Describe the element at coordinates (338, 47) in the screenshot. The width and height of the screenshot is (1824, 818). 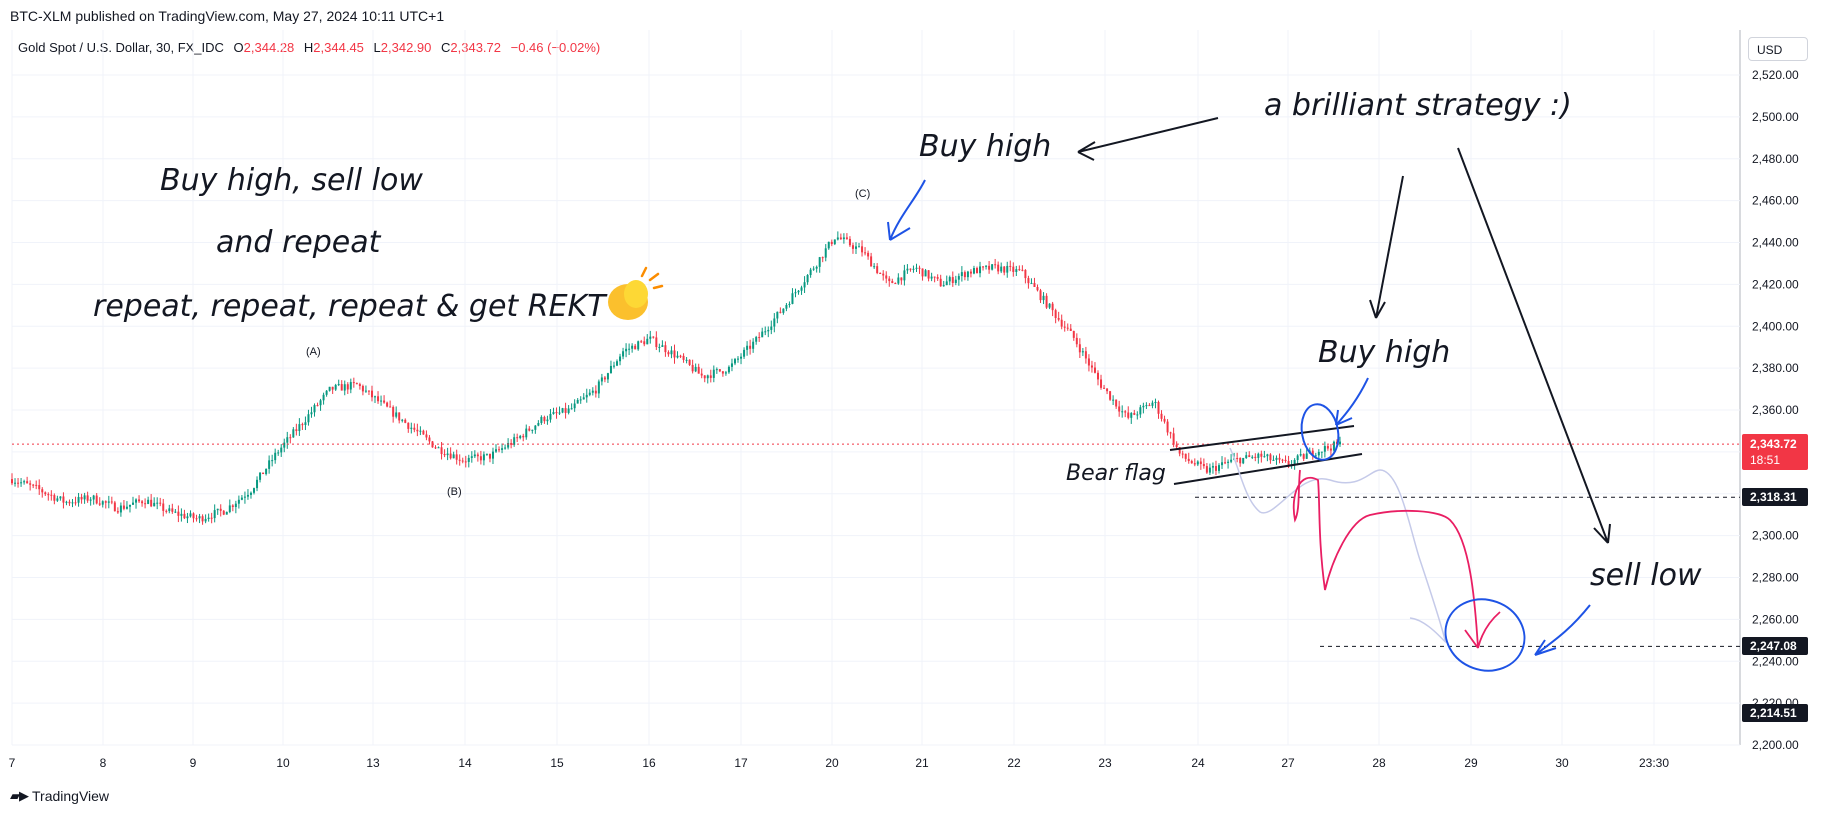
I see `high-value: 2,344.45` at that location.